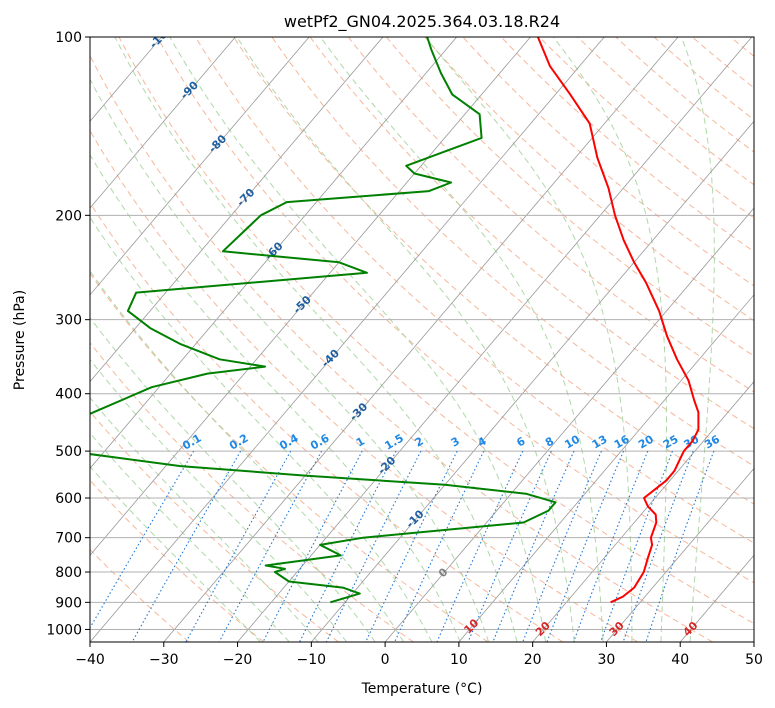 This screenshot has width=775, height=708. What do you see at coordinates (320, 441) in the screenshot?
I see `mixing-ratio-label: 0.6` at bounding box center [320, 441].